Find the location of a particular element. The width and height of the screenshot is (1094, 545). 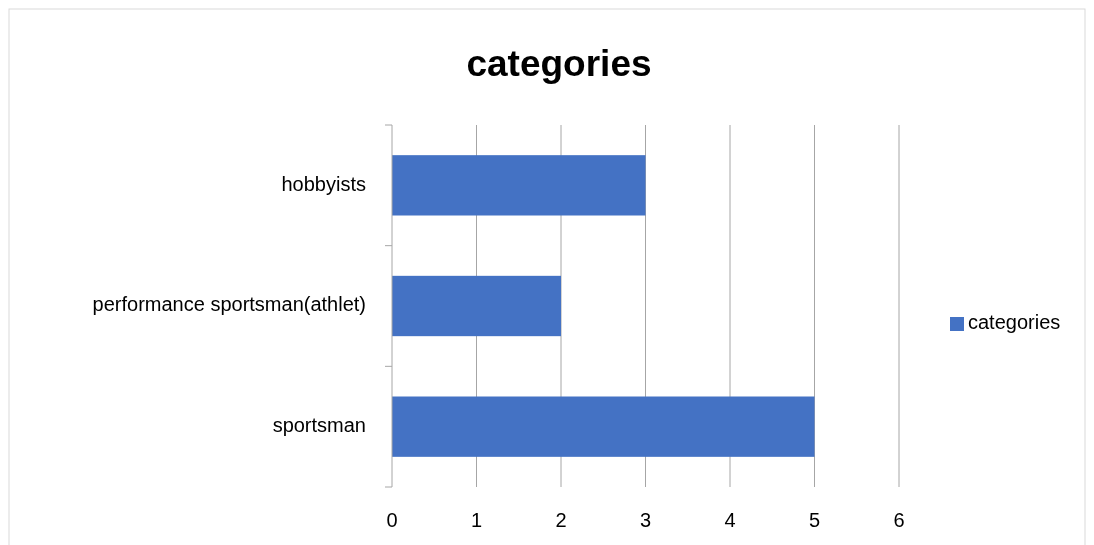

y-tick-label: sportsman is located at coordinates (319, 424).